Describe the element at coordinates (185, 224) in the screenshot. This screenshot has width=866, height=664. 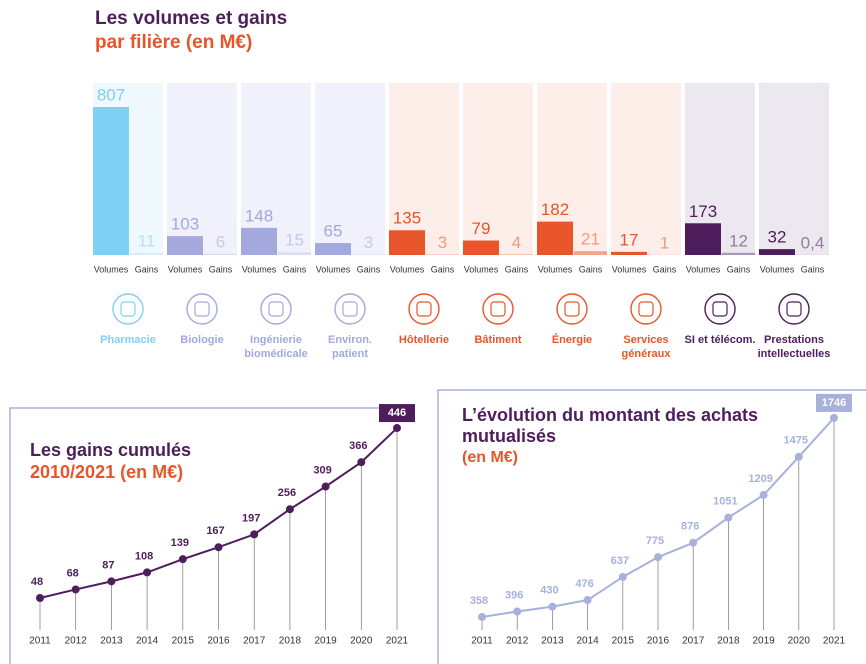
I see `value-label: 103` at that location.